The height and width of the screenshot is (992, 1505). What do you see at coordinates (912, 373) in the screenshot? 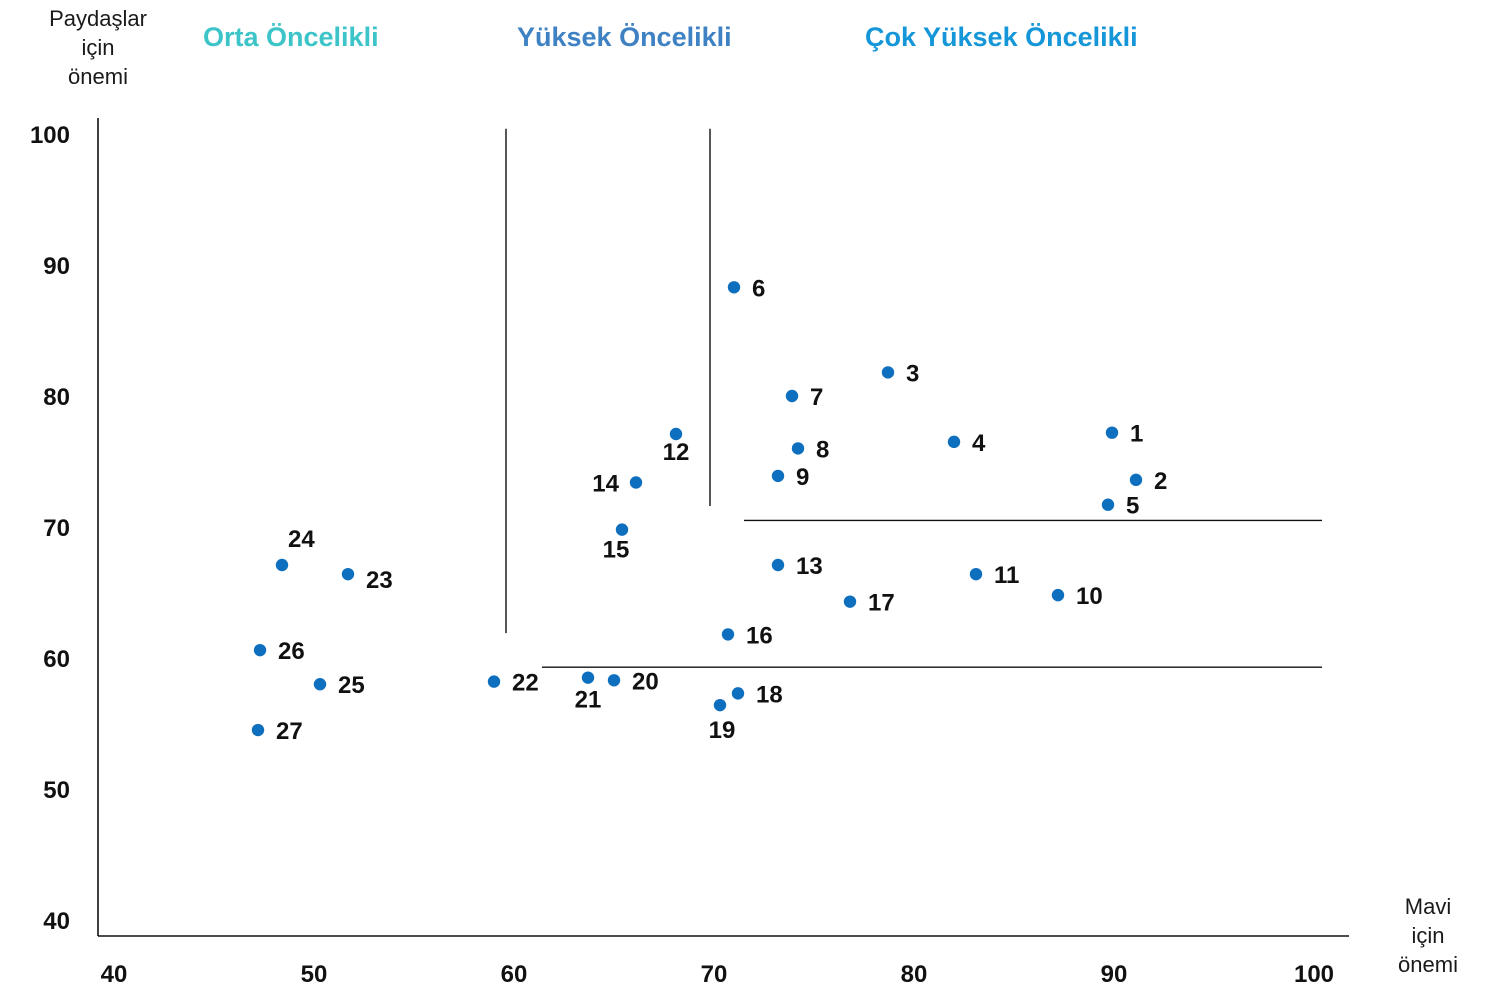
I see `data-point-label: 3` at bounding box center [912, 373].